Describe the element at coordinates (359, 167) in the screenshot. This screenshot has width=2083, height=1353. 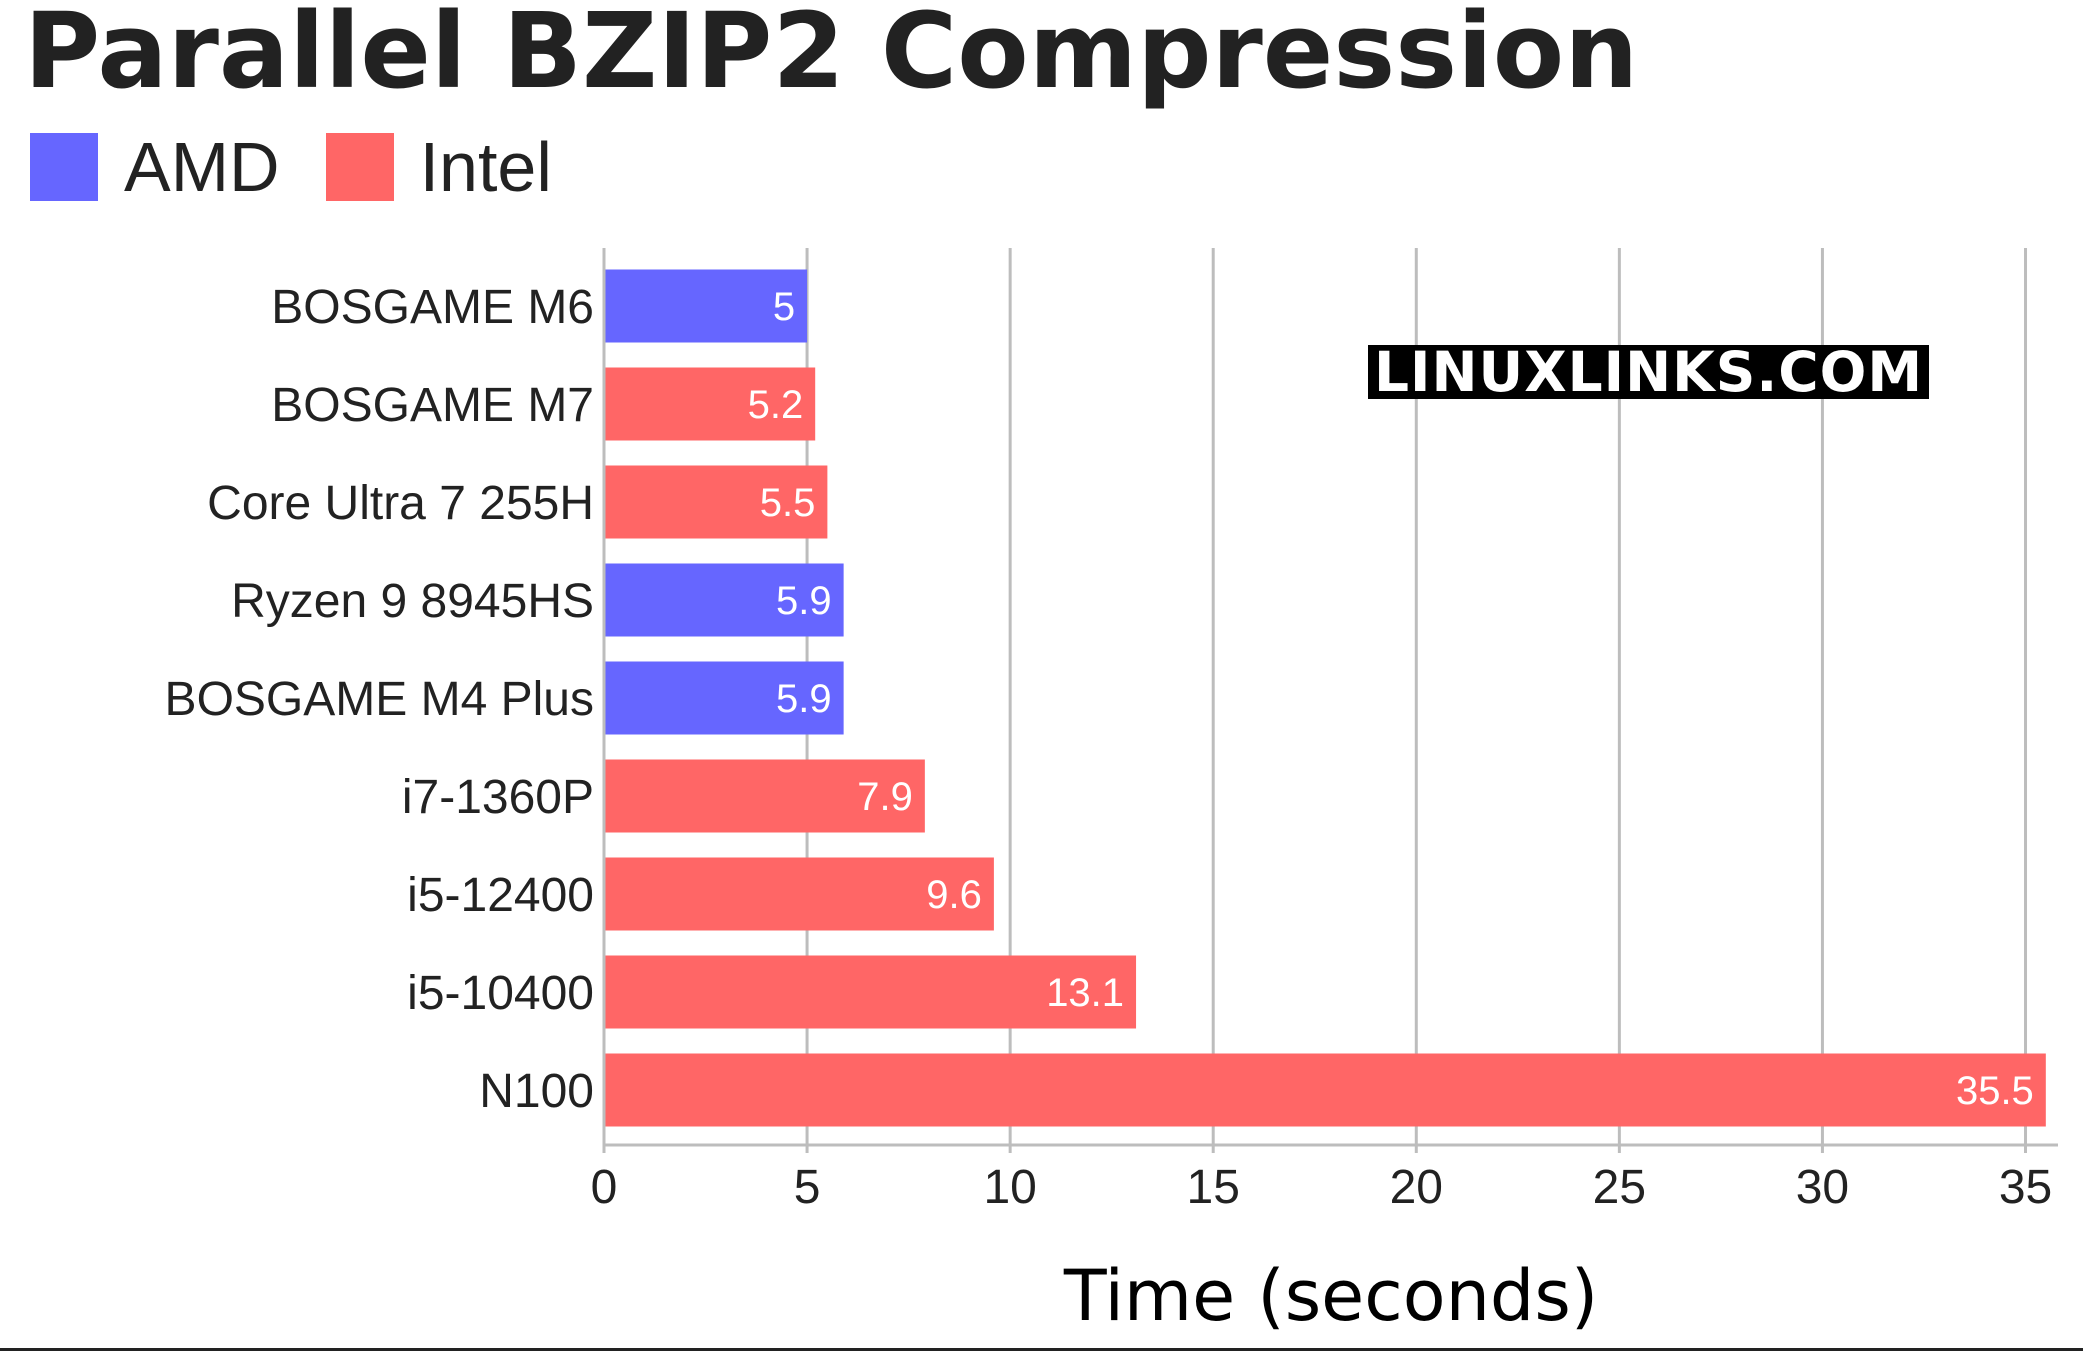
I see `legend-swatch-intel` at that location.